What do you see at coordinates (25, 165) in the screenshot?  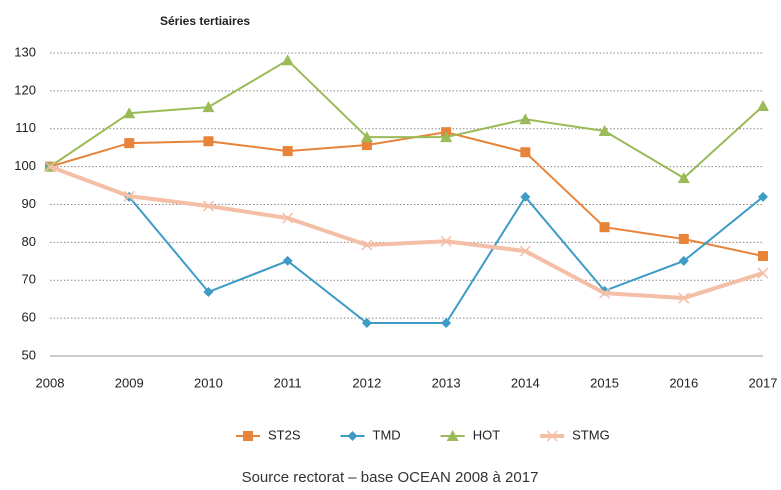 I see `y-tick-label: 100` at bounding box center [25, 165].